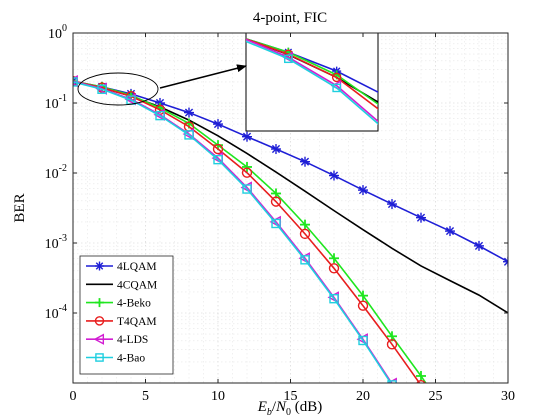 This screenshot has height=420, width=560. I want to click on zoom-region-ellipse, so click(118, 89).